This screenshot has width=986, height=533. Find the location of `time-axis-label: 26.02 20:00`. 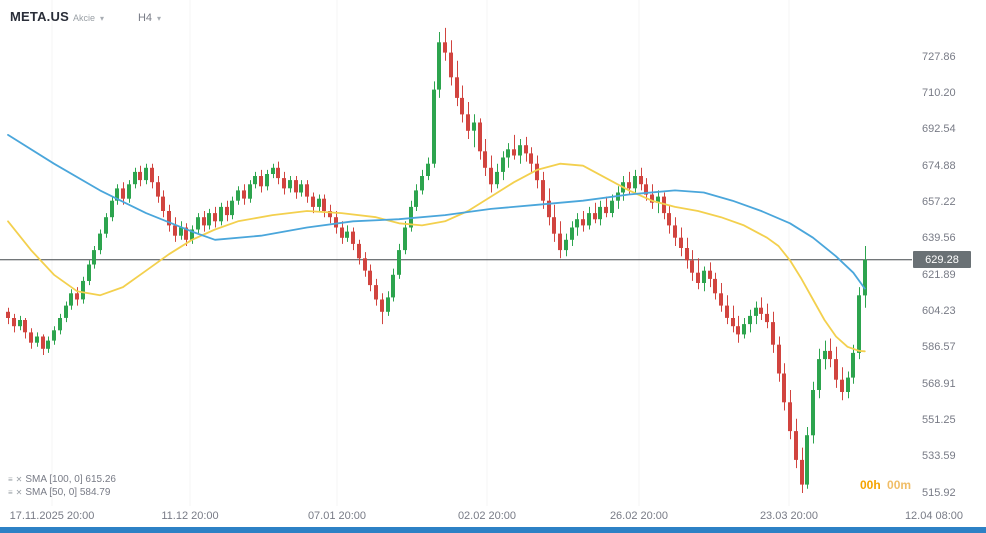

time-axis-label: 26.02 20:00 is located at coordinates (639, 516).